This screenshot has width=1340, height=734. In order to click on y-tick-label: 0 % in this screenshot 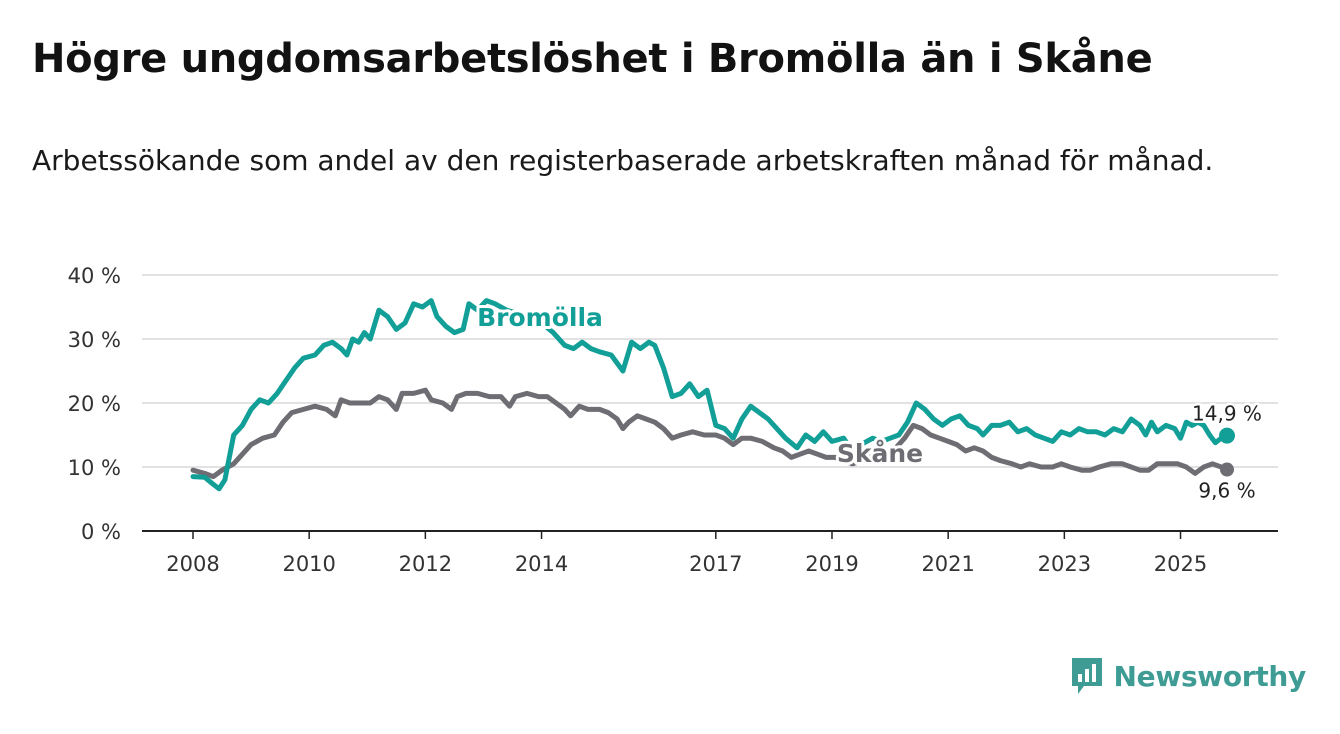, I will do `click(101, 532)`.